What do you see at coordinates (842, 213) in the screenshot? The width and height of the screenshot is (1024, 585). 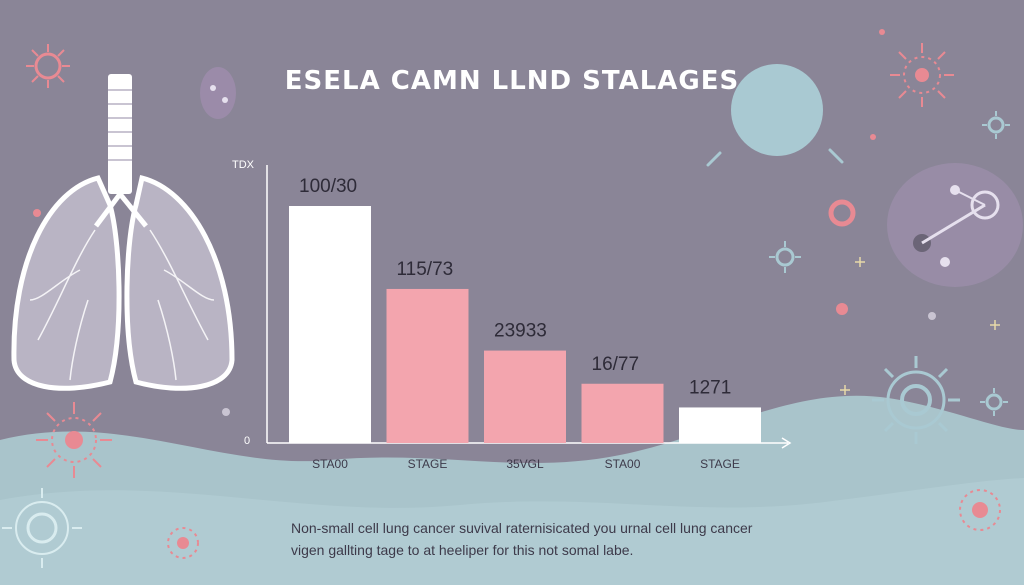 I see `ring-icon` at bounding box center [842, 213].